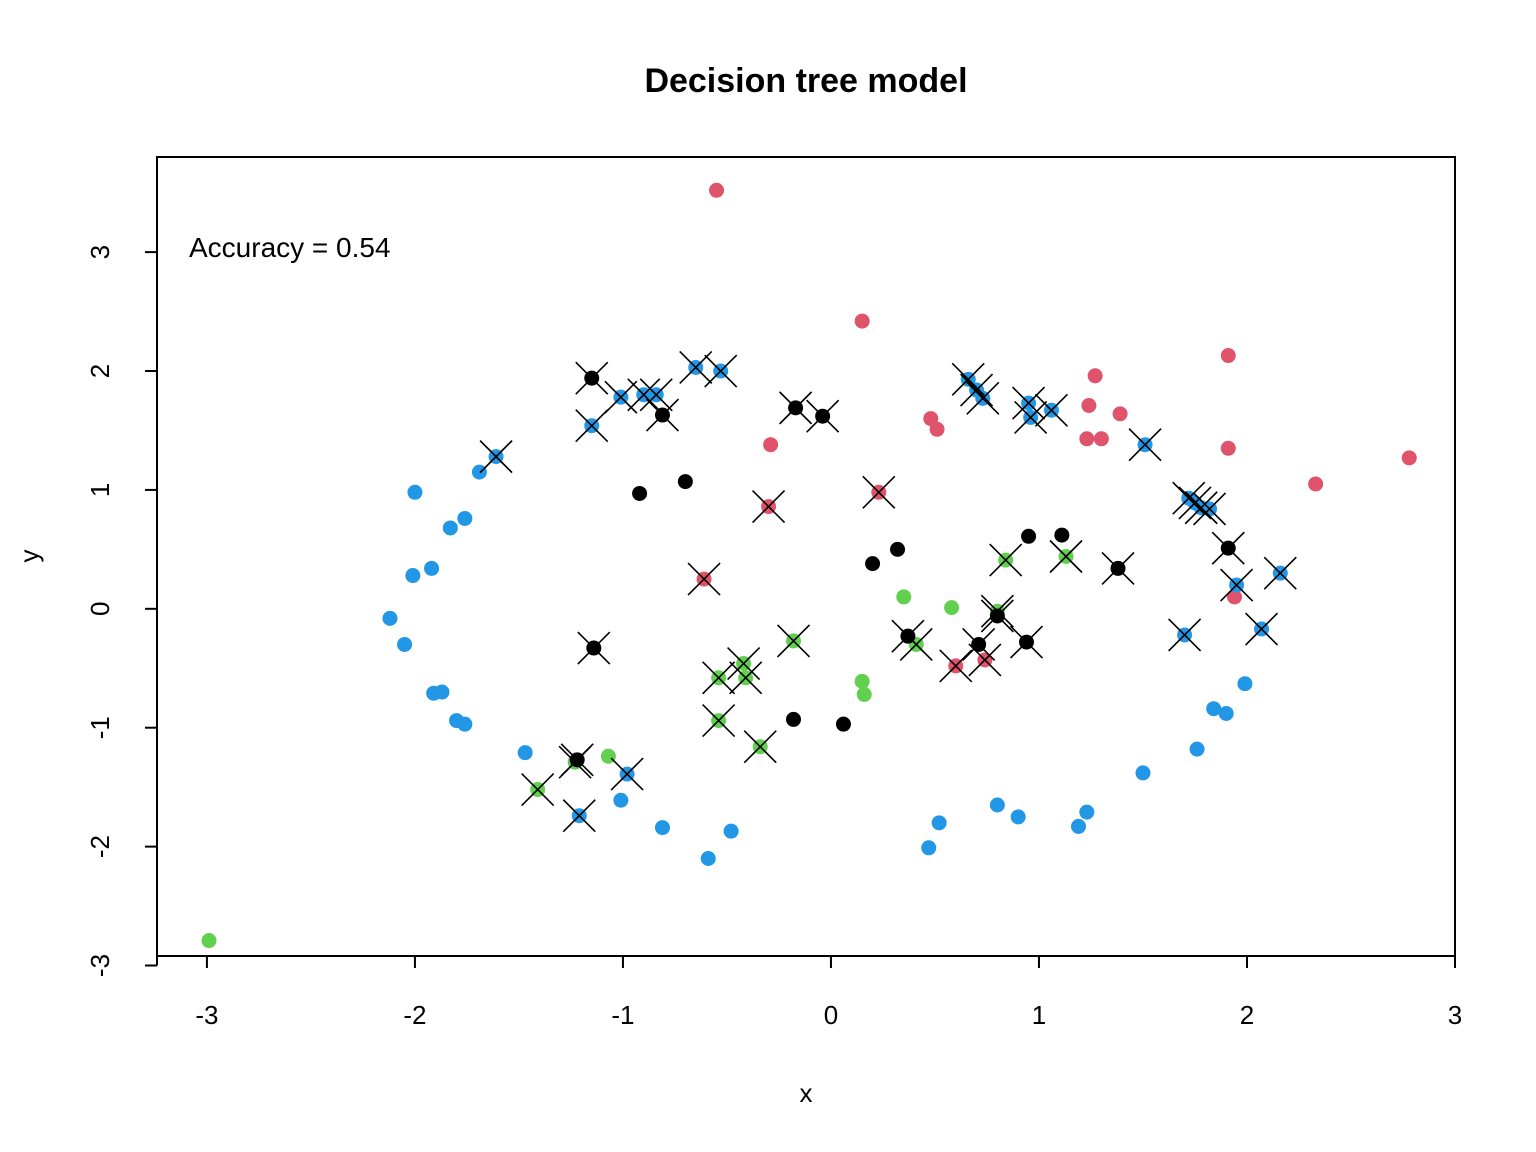 This screenshot has height=1152, width=1536. Describe the element at coordinates (831, 1015) in the screenshot. I see `x-tick-label: 0` at that location.